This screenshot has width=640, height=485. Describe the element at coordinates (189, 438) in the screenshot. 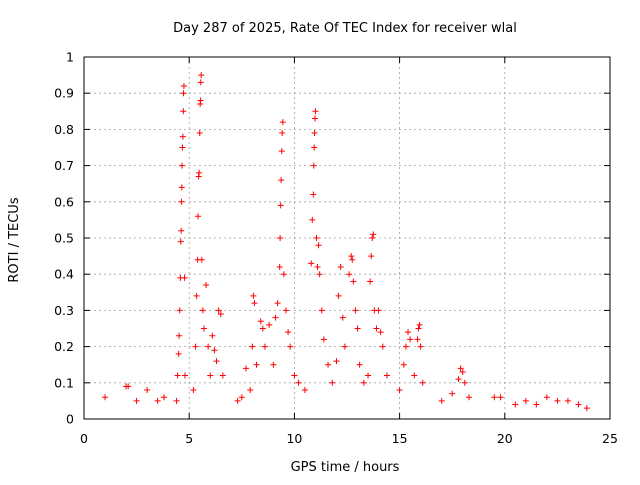

I see `x-tick-label: 5` at that location.